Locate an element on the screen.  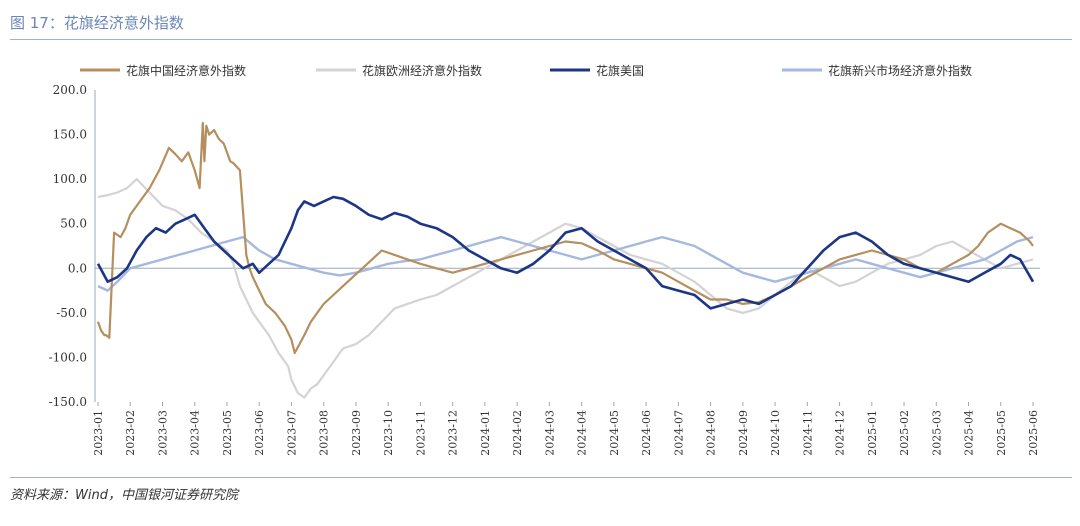
x-tick-label: 2023-09 is located at coordinates (356, 433).